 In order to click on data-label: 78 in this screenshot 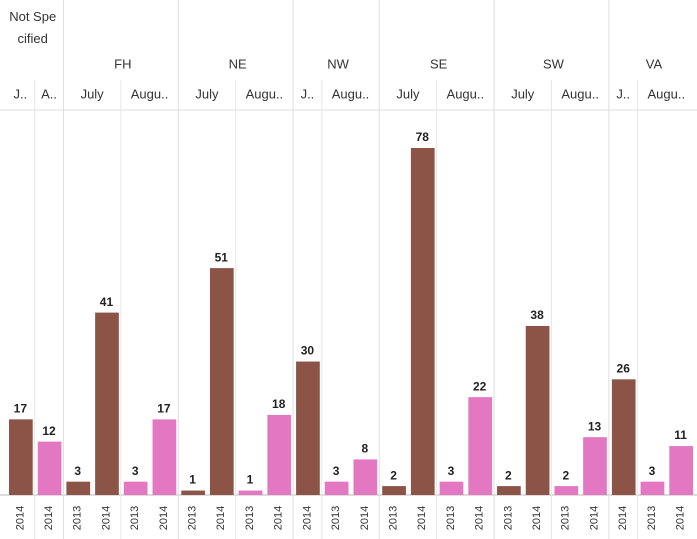, I will do `click(423, 137)`.